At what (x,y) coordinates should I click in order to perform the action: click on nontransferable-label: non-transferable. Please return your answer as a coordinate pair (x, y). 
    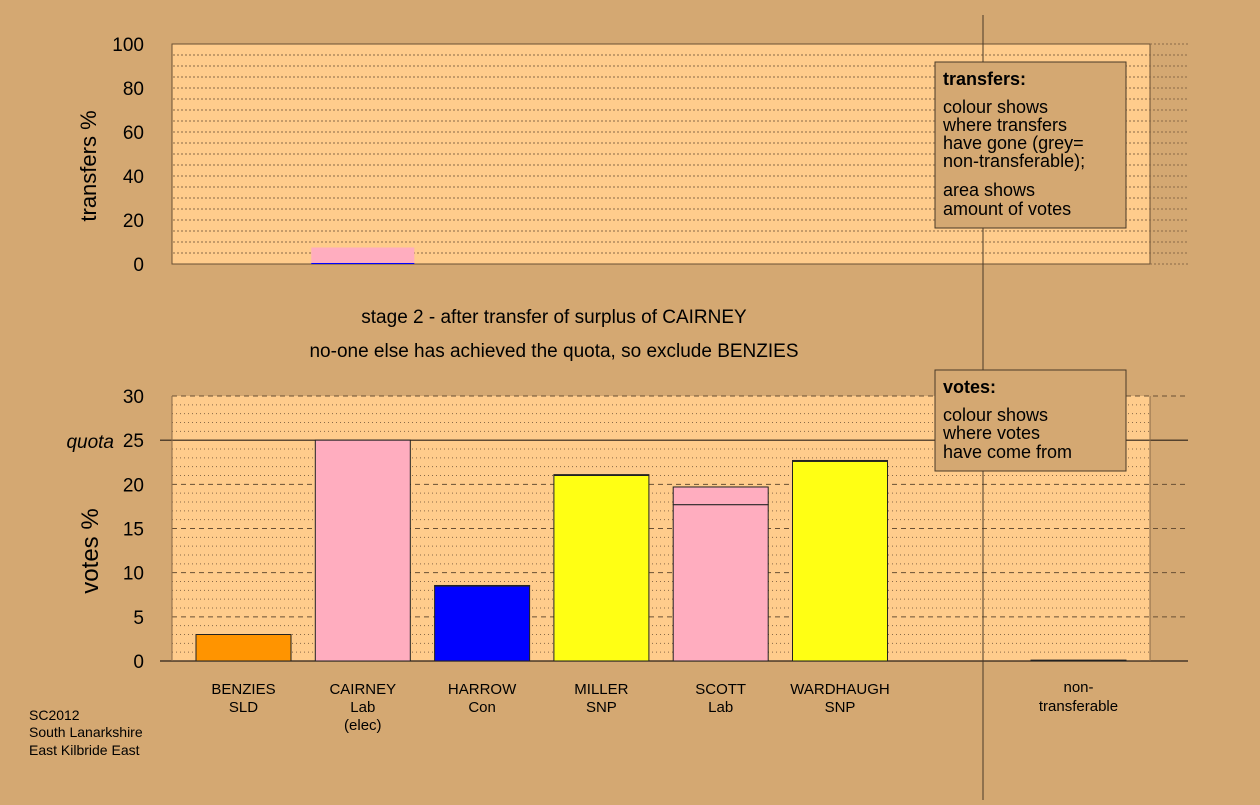
    Looking at the image, I should click on (1078, 697).